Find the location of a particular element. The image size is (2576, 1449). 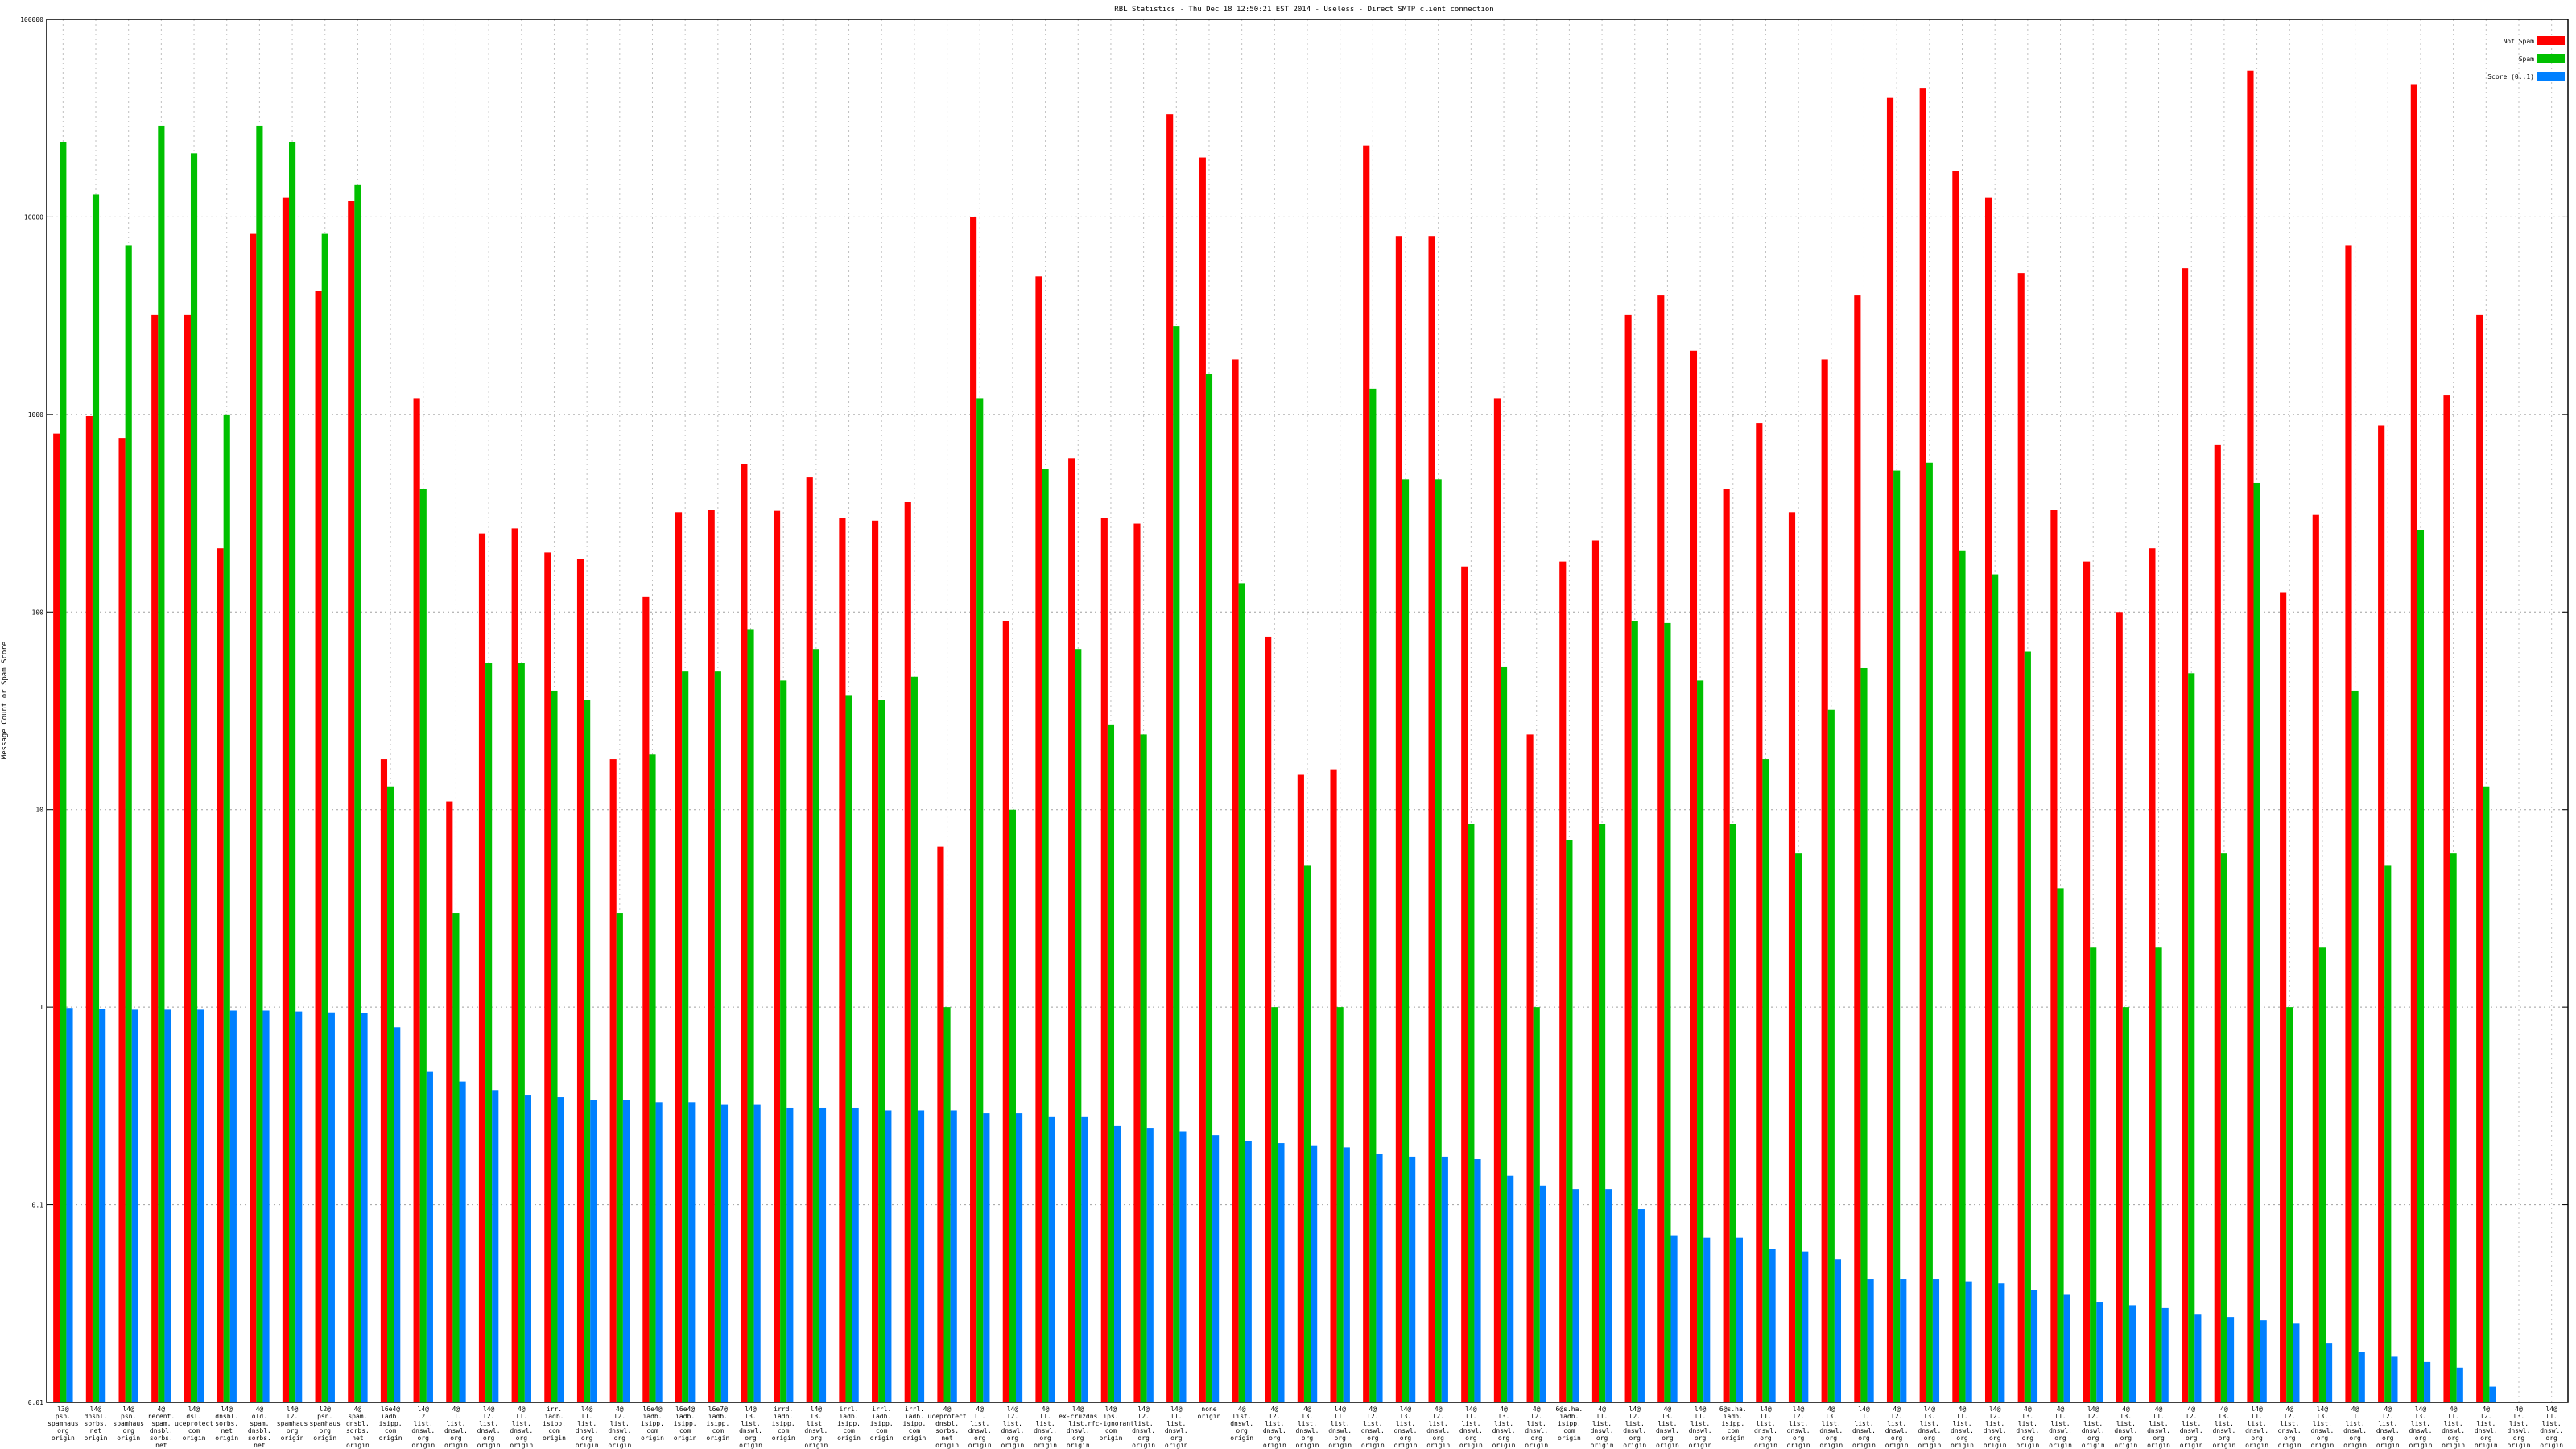

x-tick-label-line: spamhaus is located at coordinates (325, 1423).